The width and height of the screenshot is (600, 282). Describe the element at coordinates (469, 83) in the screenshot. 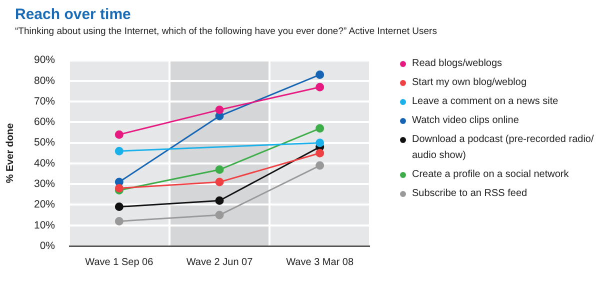

I see `legend-label: Start my own blog/weblog` at that location.